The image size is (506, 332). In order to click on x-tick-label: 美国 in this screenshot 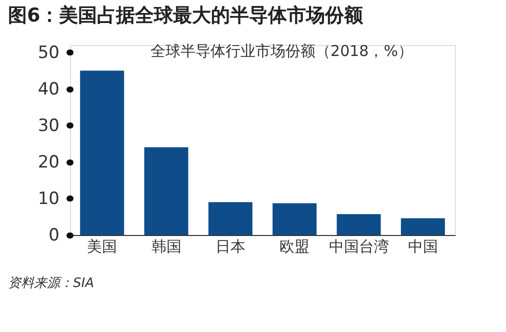, I will do `click(102, 247)`.